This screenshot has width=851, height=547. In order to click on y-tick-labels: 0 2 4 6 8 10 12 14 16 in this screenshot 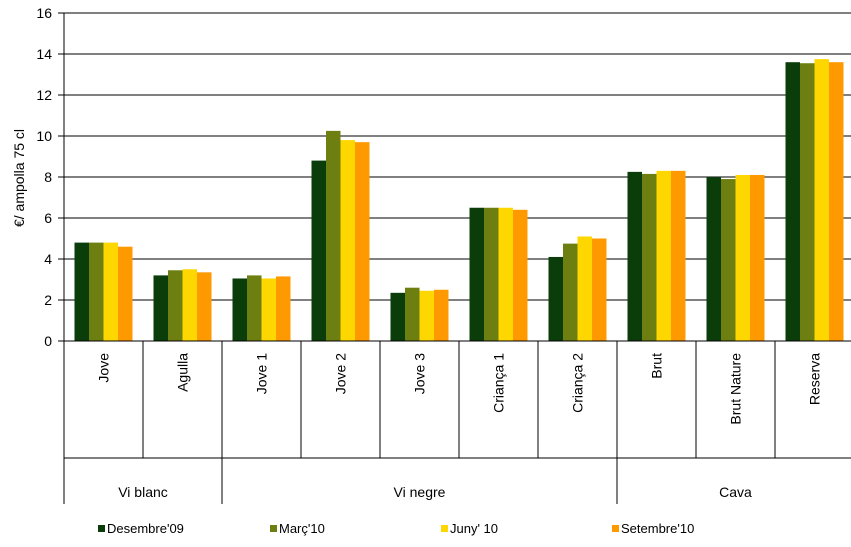, I will do `click(44, 177)`.